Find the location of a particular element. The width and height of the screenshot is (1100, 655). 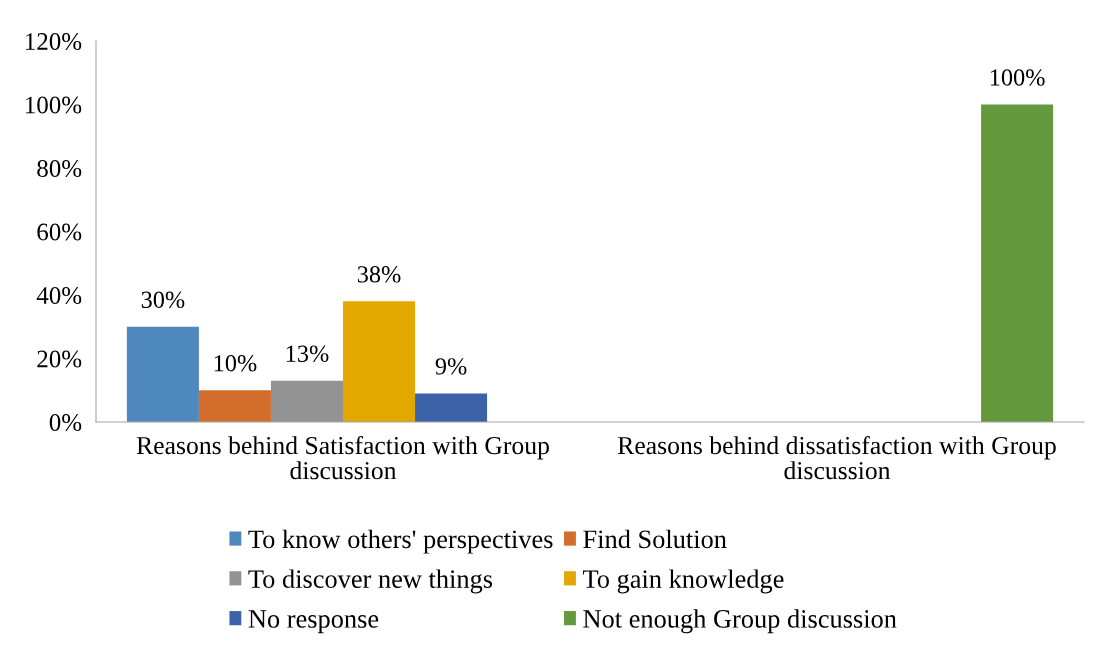

legend-label: To discover new things is located at coordinates (370, 581).